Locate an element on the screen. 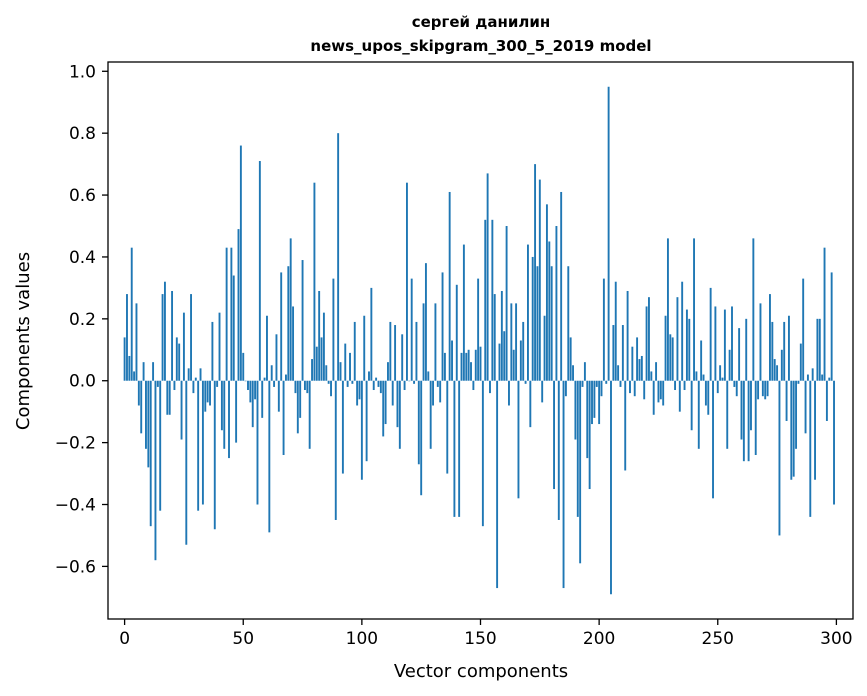 Image resolution: width=867 pixels, height=696 pixels. x-axis: 0 50 100 150 200 250 300 is located at coordinates (486, 634).